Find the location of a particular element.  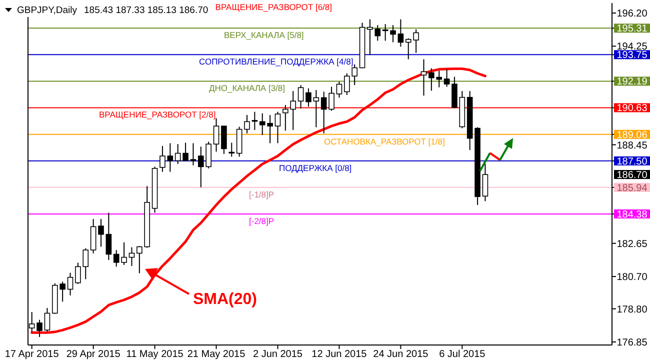

ref-line-label: ПОДДЕРЖКА [0/8] is located at coordinates (315, 167).